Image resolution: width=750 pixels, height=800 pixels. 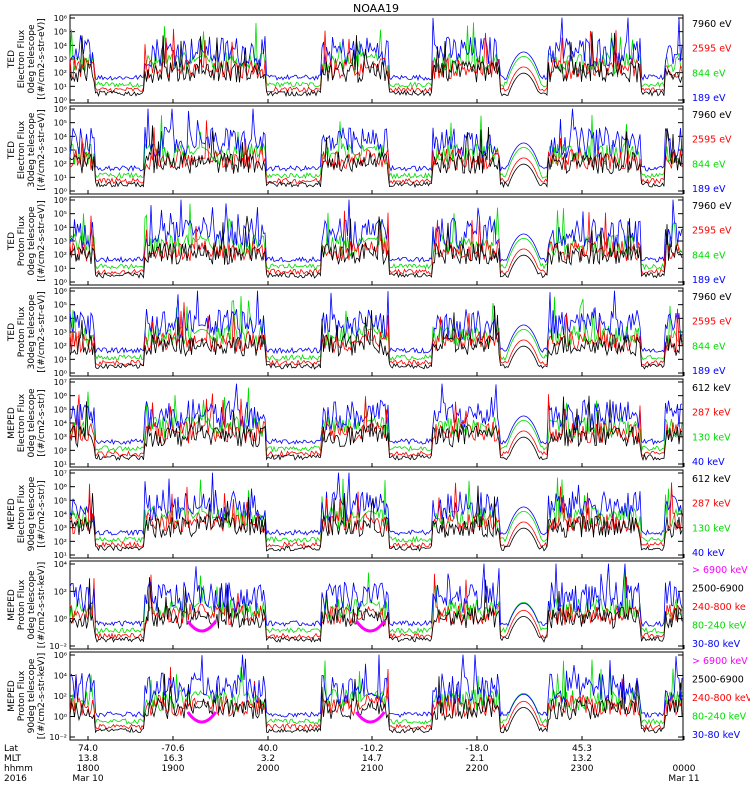 I want to click on channel-label: 287 keV, so click(x=711, y=413).